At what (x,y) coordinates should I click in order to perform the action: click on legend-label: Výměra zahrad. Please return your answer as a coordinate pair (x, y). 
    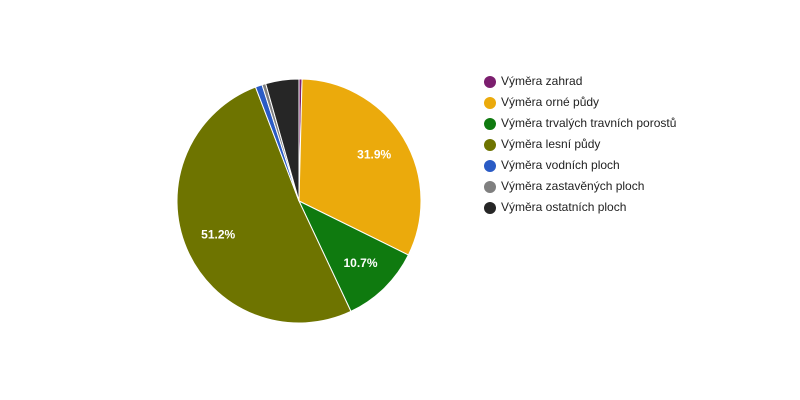
    Looking at the image, I should click on (541, 81).